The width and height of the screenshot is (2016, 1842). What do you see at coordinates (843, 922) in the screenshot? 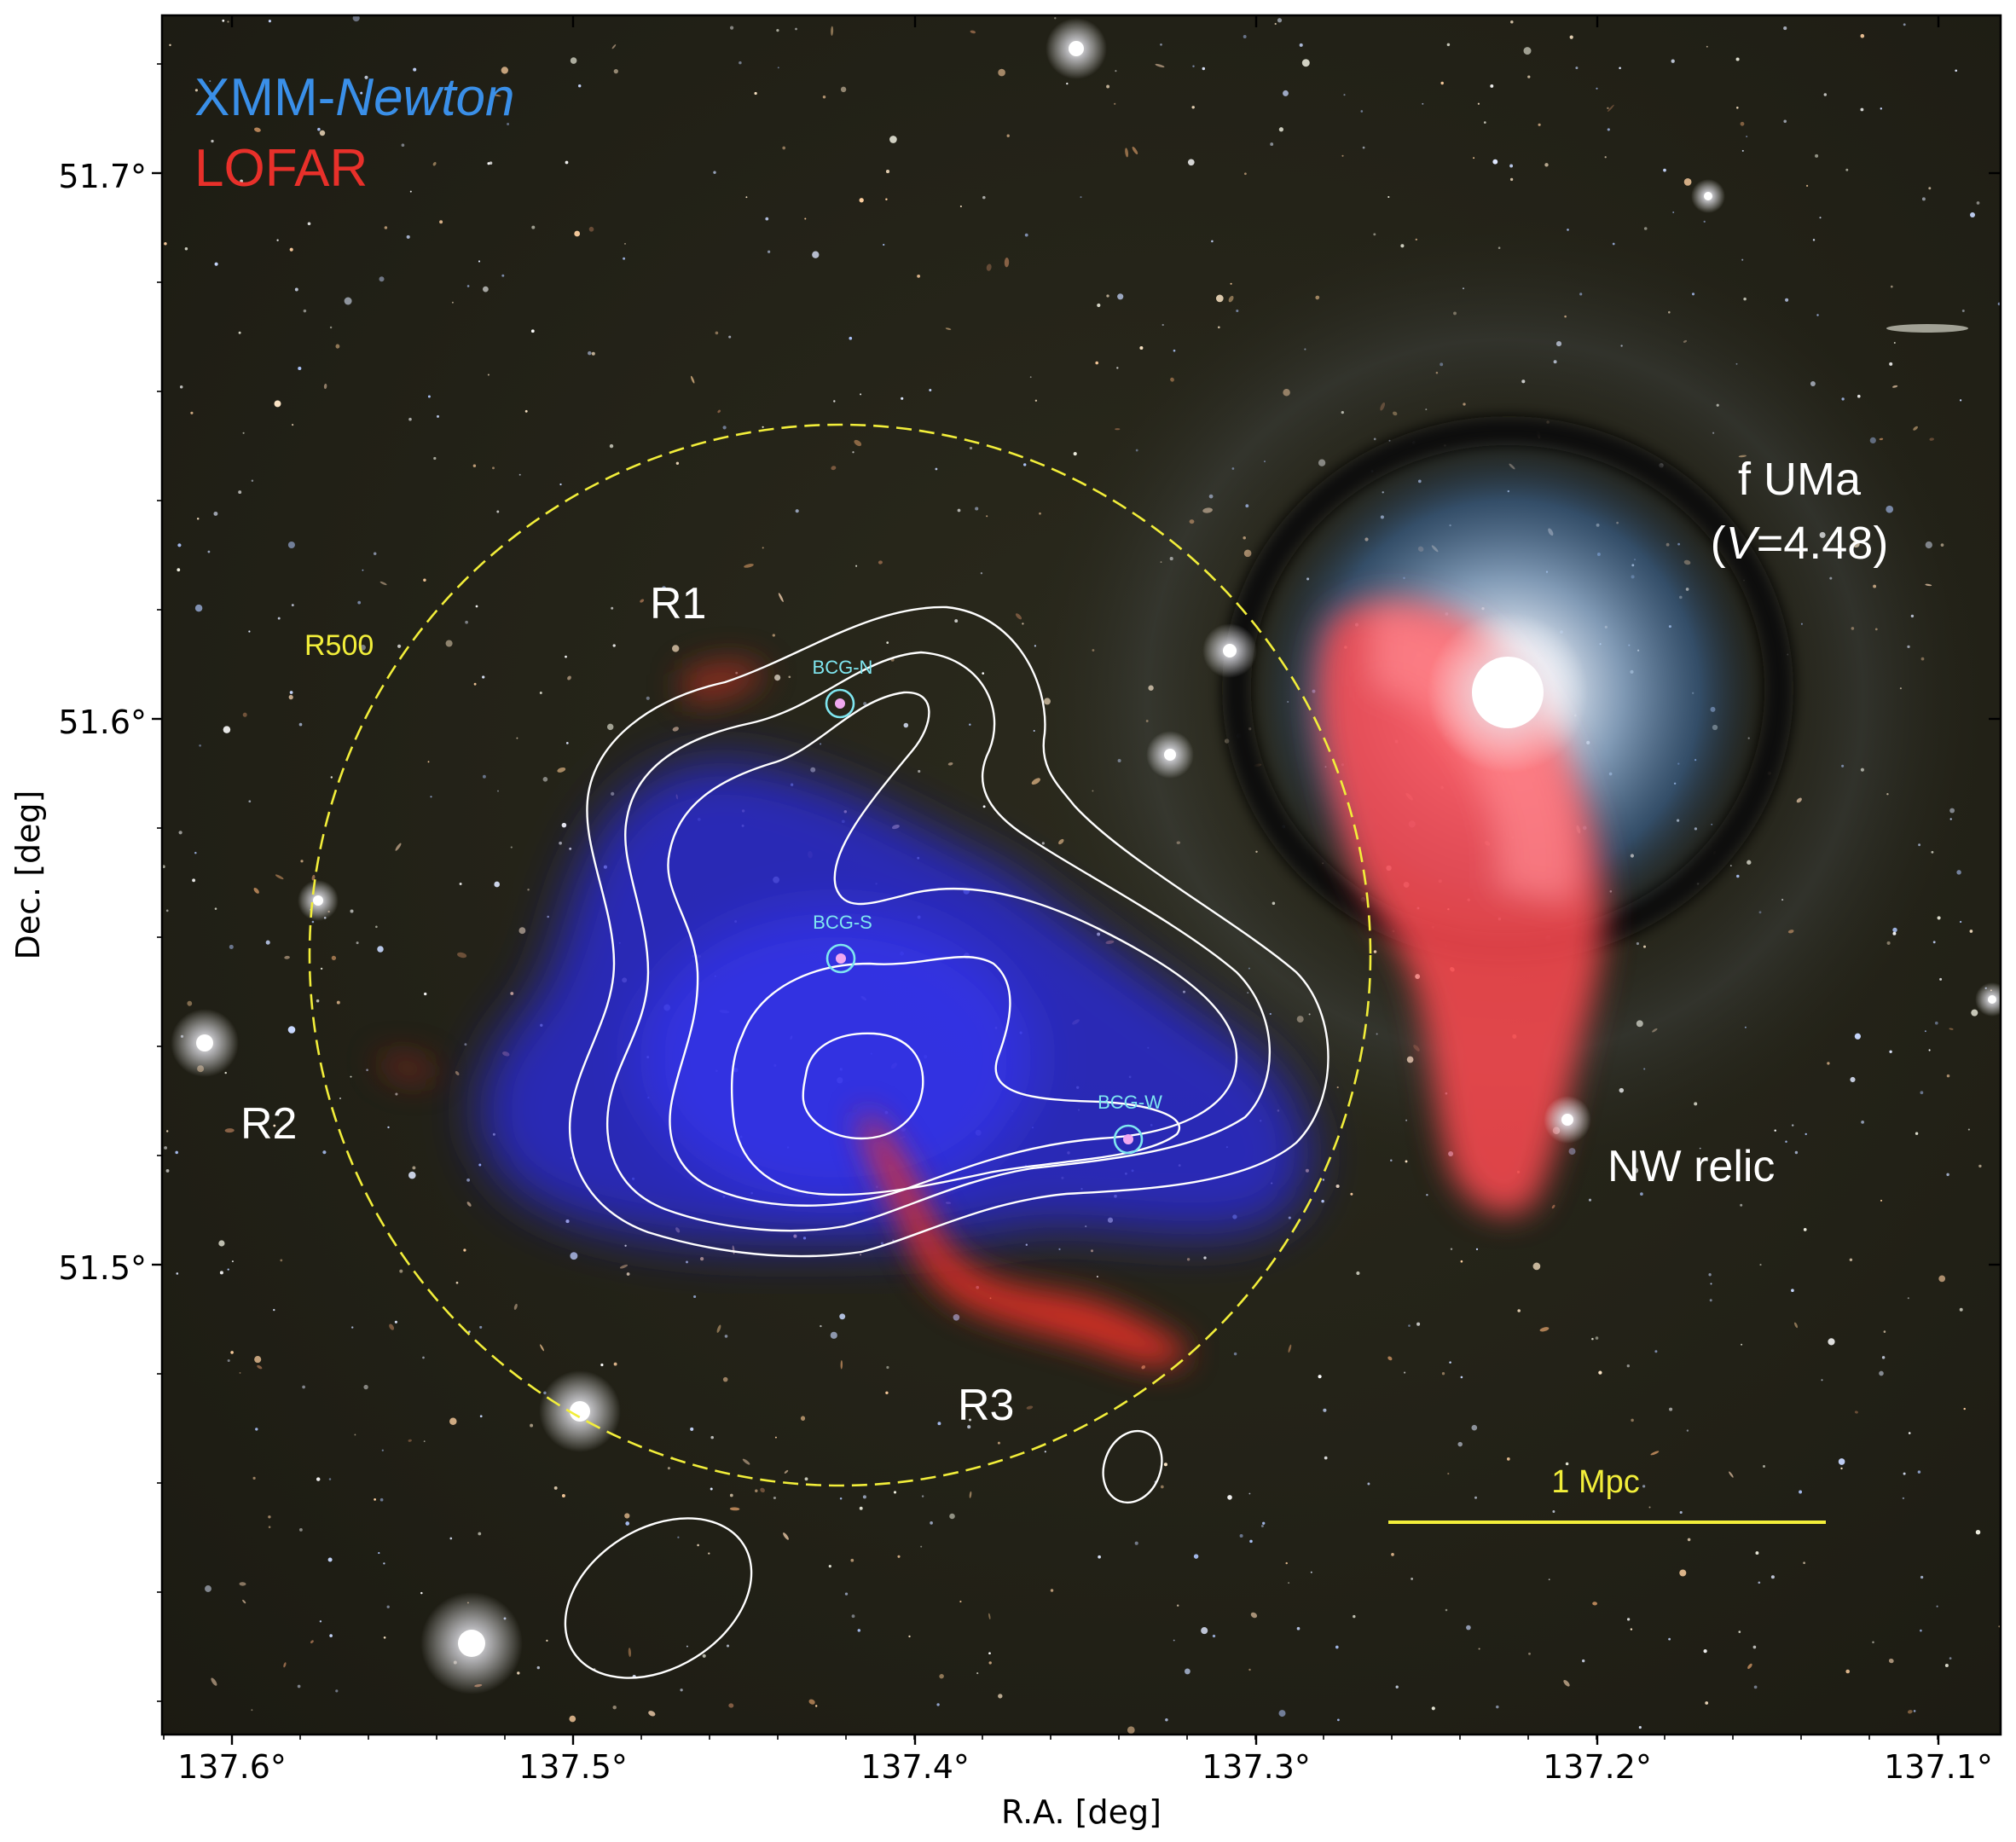
I see `bcg-s-label: BCG-S` at bounding box center [843, 922].